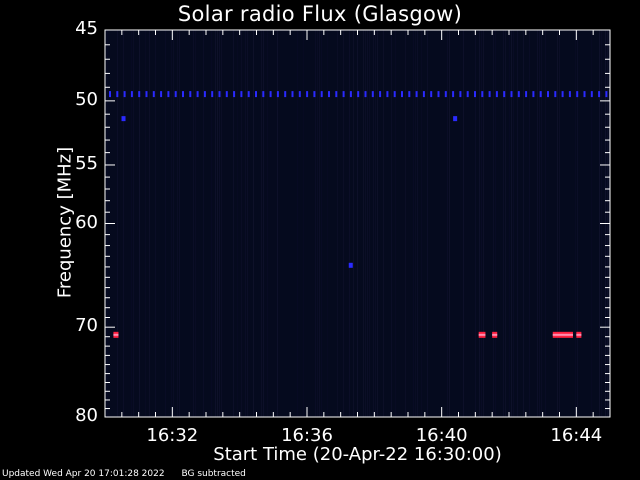  I want to click on isolated-point, so click(455, 119).